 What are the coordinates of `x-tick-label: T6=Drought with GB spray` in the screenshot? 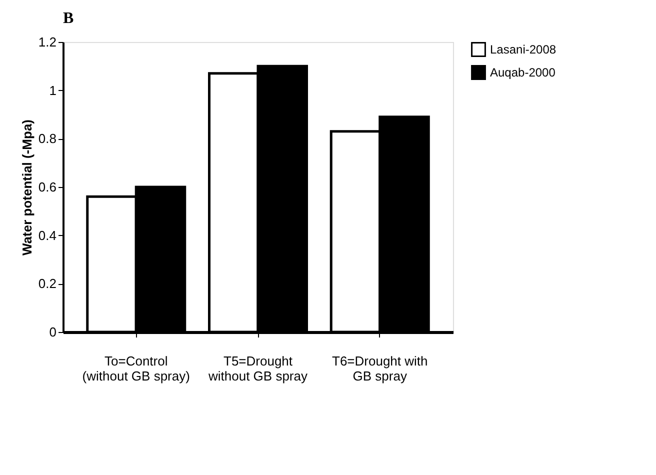 It's located at (380, 369).